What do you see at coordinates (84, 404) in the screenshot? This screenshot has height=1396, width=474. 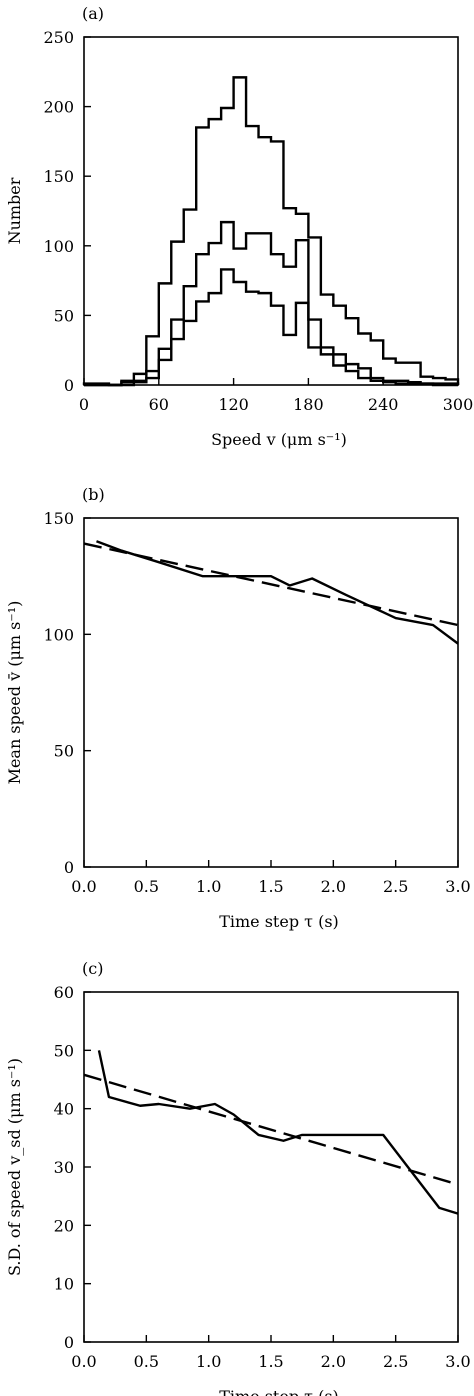 I see `x-tick-label: 0` at bounding box center [84, 404].